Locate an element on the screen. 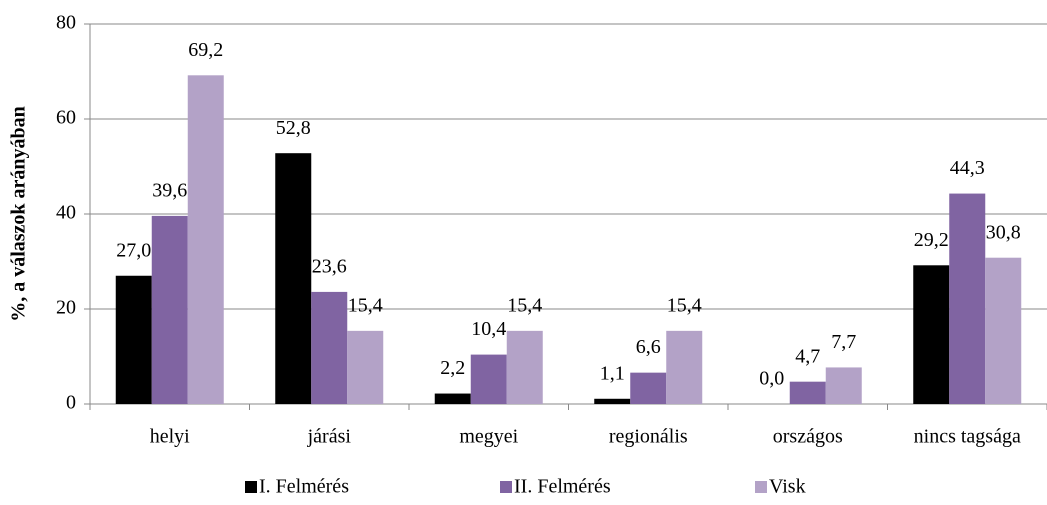 This screenshot has height=505, width=1047. value-label: 6,6 is located at coordinates (648, 347).